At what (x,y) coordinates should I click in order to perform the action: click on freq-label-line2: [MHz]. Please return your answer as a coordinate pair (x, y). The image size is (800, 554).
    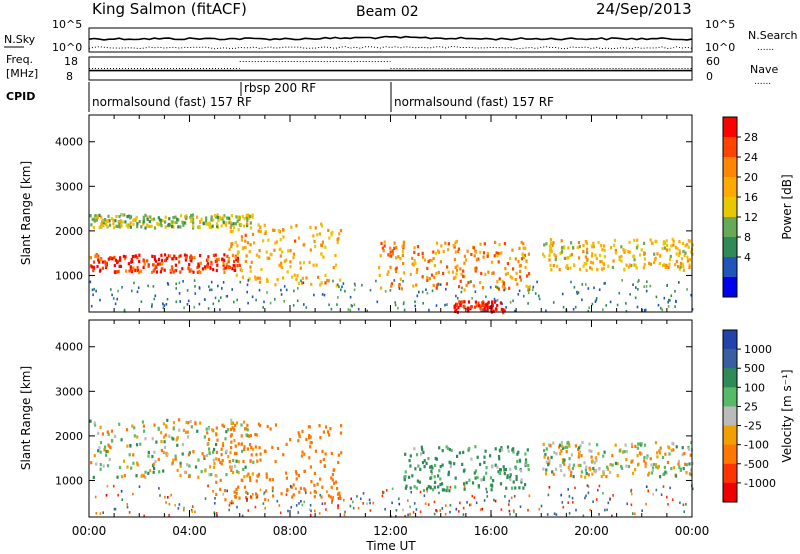
    Looking at the image, I should click on (22, 73).